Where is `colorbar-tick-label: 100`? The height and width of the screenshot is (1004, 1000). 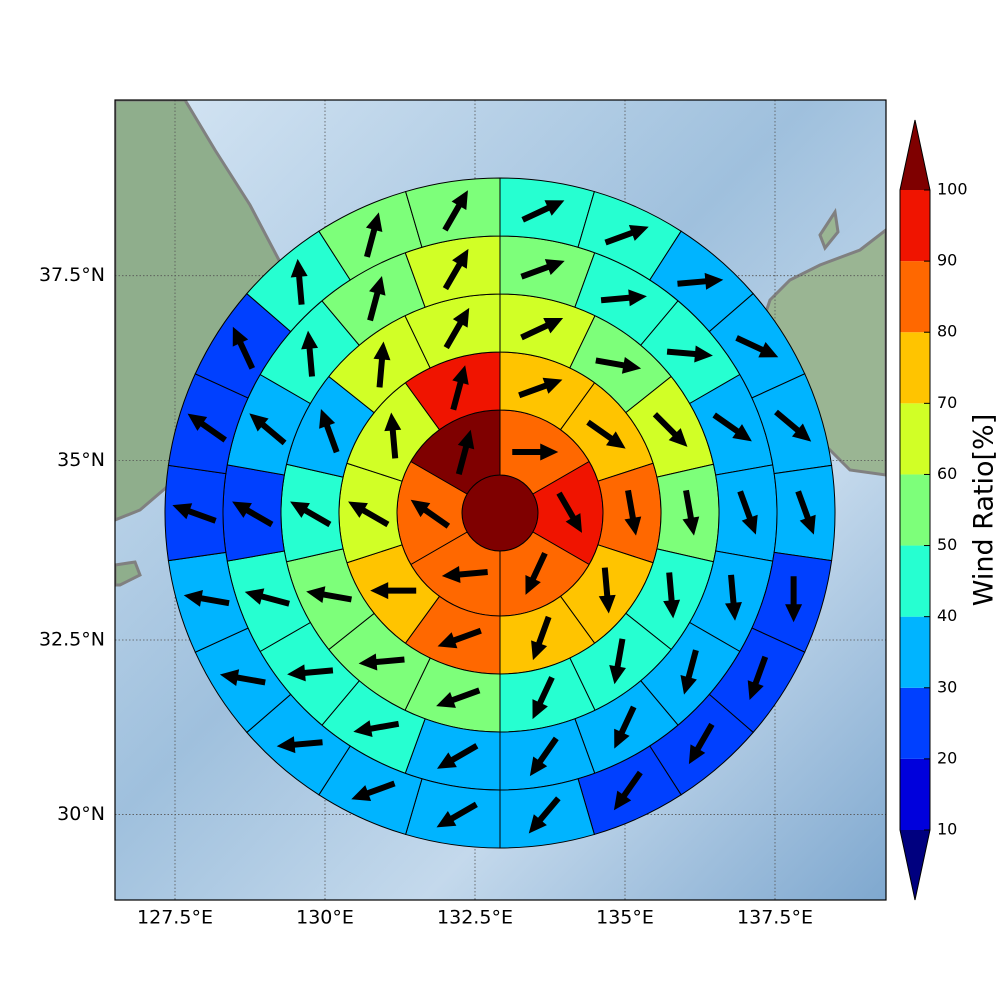 colorbar-tick-label: 100 is located at coordinates (952, 189).